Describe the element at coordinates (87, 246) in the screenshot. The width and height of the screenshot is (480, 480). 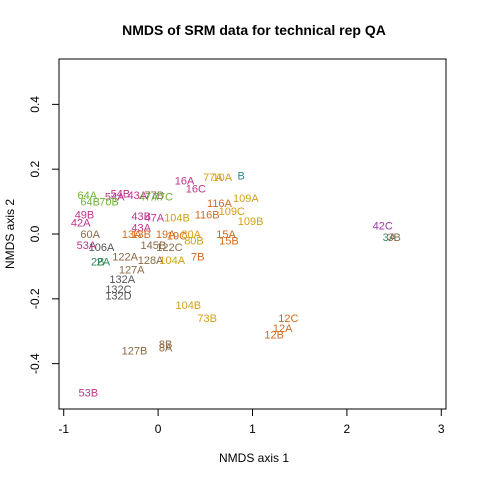
I see `point-label-53A: 53A` at that location.